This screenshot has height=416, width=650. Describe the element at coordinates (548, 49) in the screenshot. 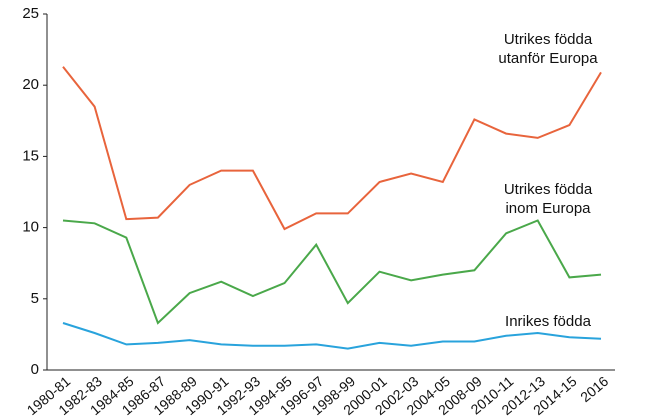

I see `series-label: Utrikes födda utanför Europa` at that location.